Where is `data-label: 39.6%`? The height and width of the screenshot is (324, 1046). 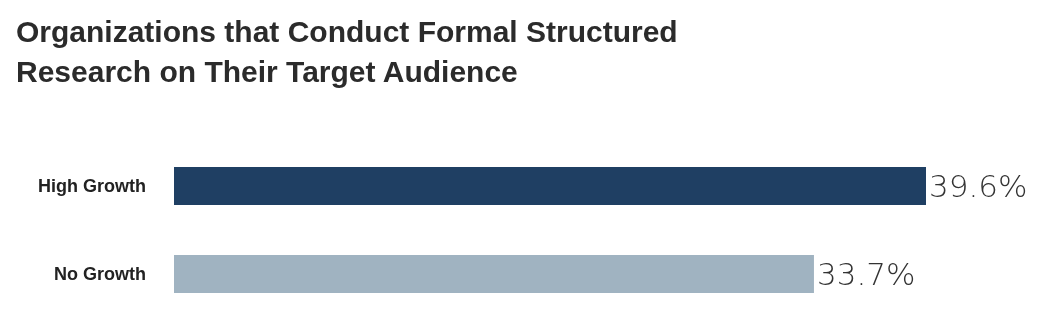 data-label: 39.6% is located at coordinates (978, 186).